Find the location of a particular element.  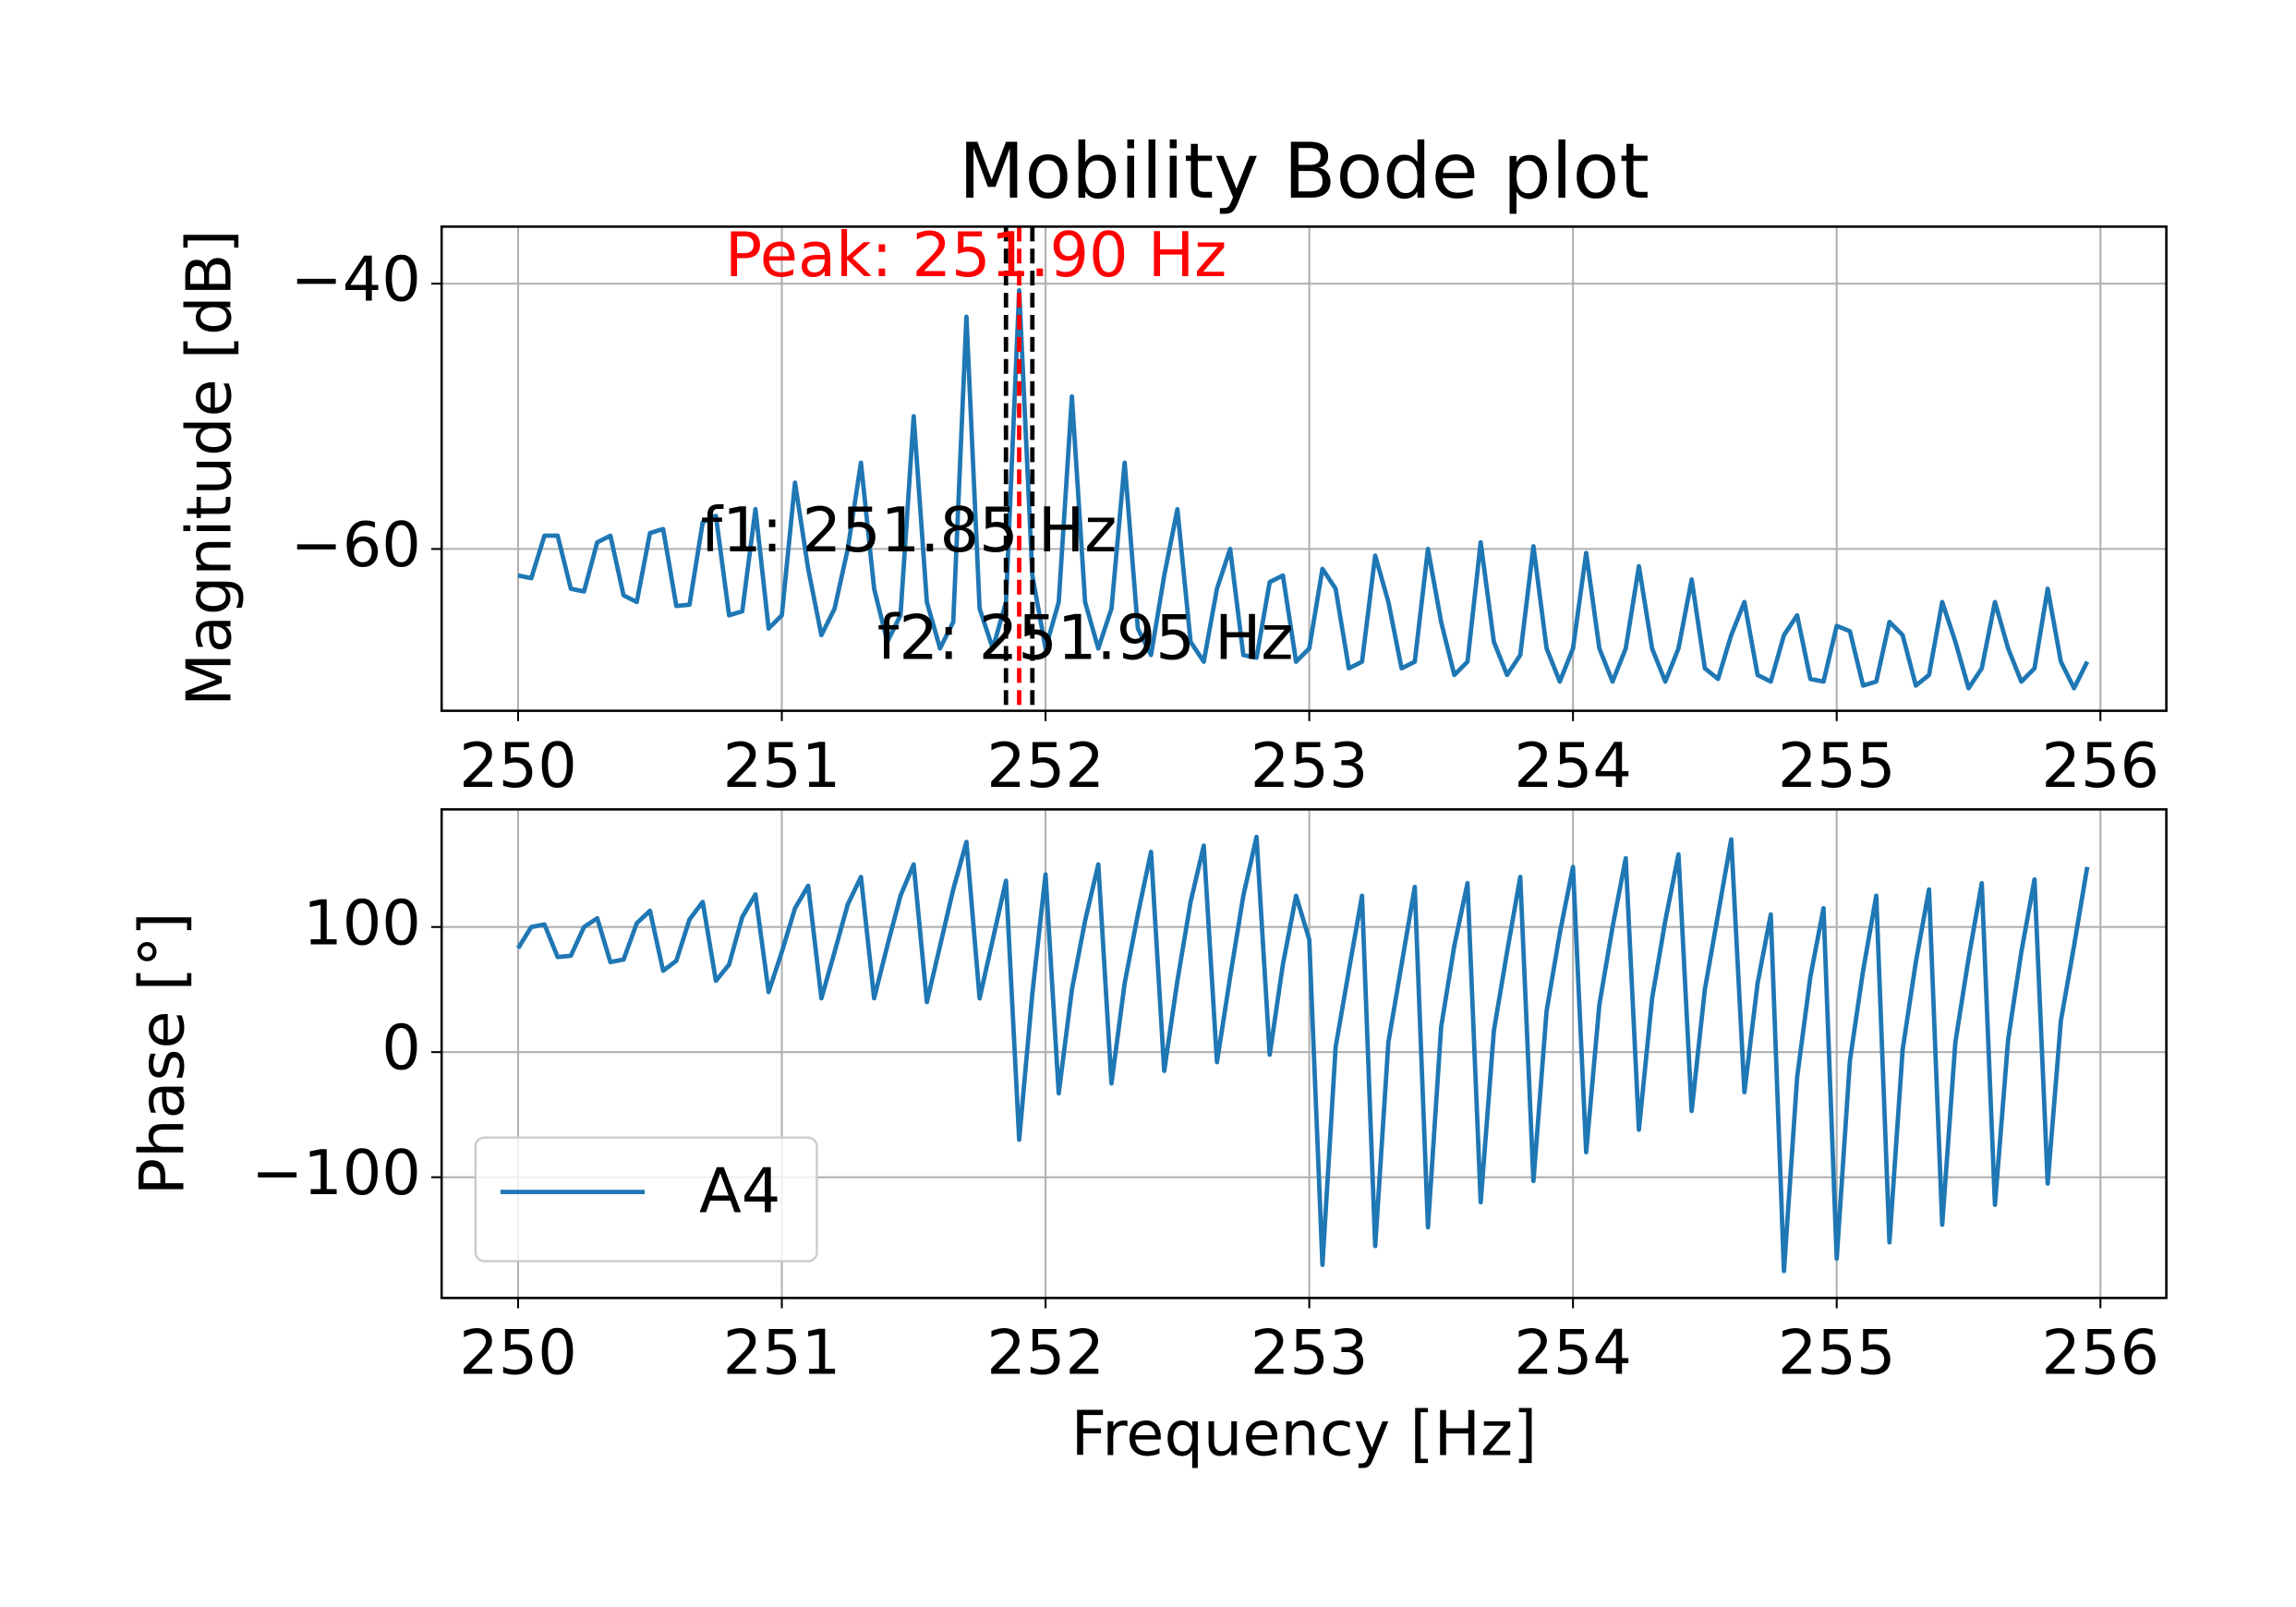

y-tick-label: −100 is located at coordinates (336, 1173).